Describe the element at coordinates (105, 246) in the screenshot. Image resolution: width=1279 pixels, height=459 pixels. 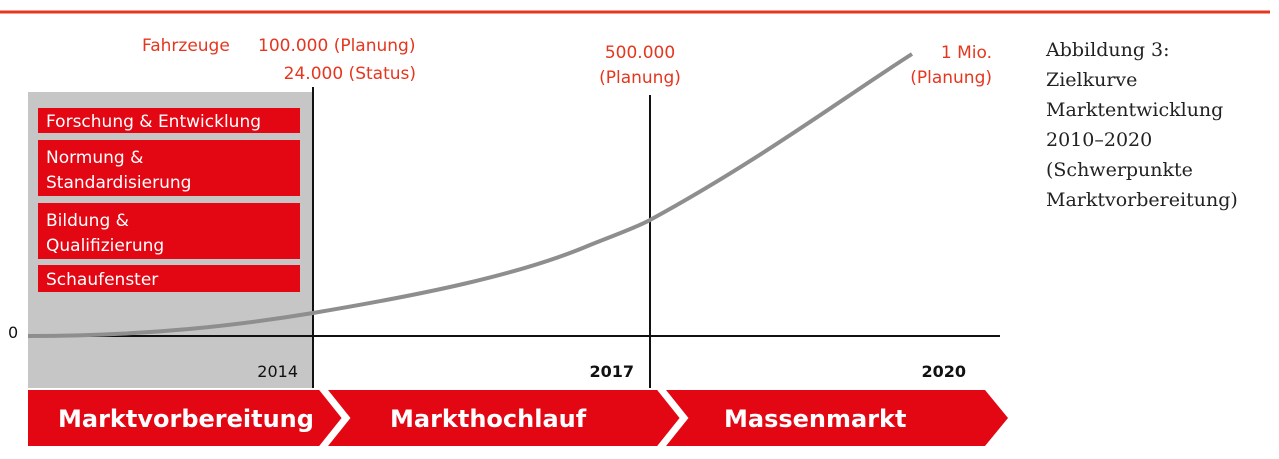
I see `focus-label: Qualifizierung` at that location.